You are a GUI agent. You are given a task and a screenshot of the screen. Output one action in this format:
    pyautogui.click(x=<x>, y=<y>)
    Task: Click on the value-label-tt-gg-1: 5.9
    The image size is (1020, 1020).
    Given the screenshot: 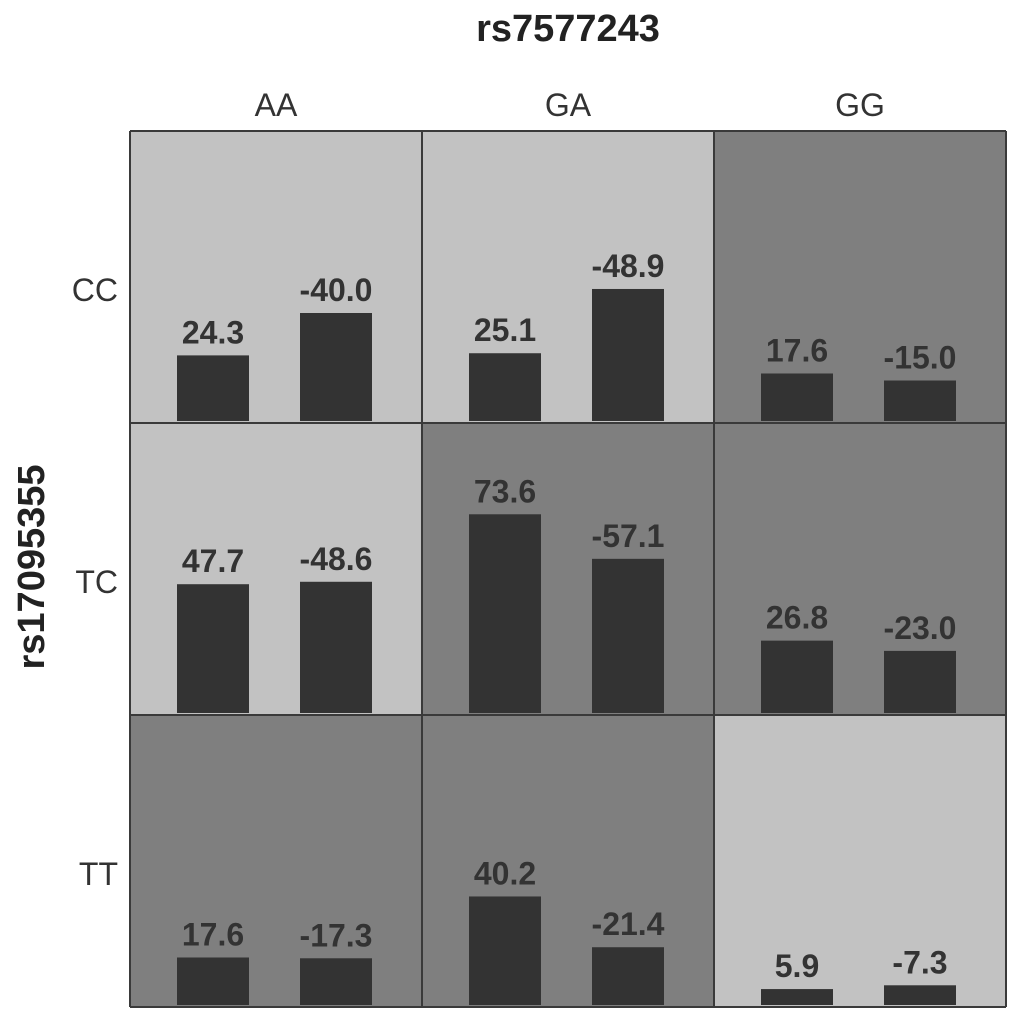 What is the action you would take?
    pyautogui.click(x=797, y=966)
    